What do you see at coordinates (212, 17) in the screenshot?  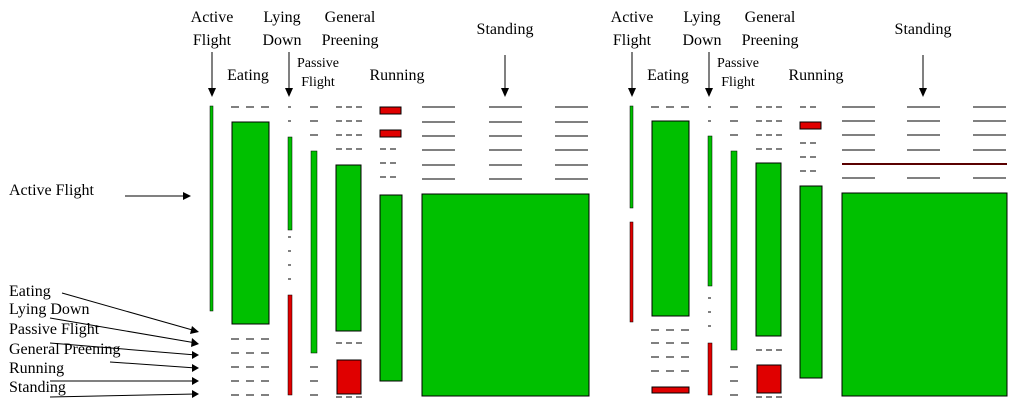 I see `left-label-active-flight-line1: Active` at bounding box center [212, 17].